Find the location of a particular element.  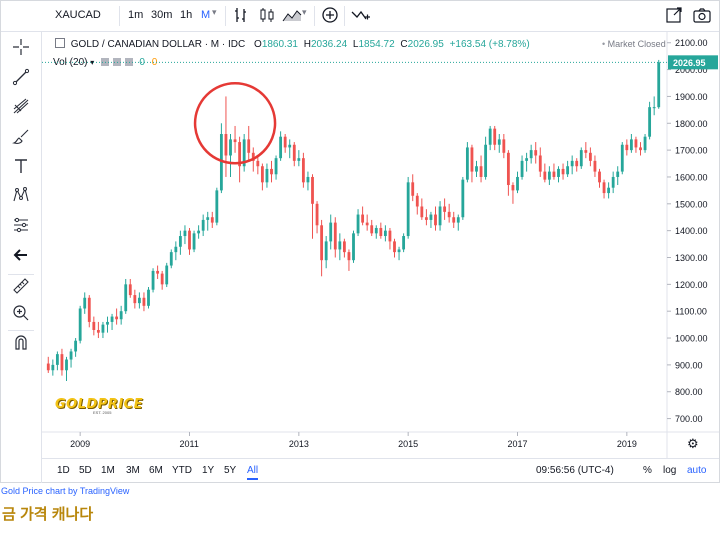

price-tick-label: 1800.00 is located at coordinates (691, 124).